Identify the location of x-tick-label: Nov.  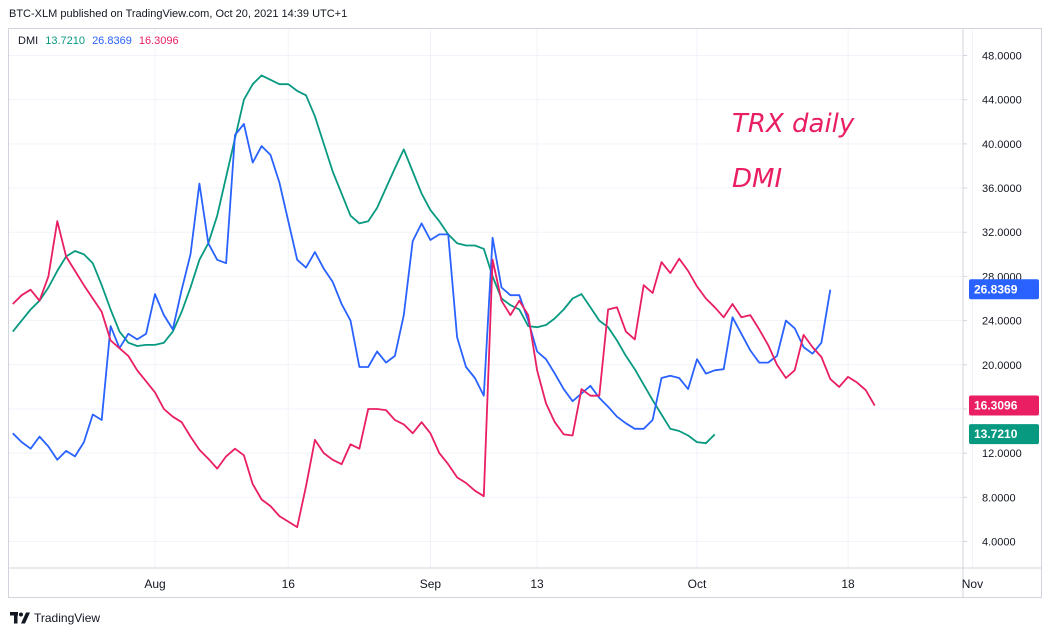
(972, 584).